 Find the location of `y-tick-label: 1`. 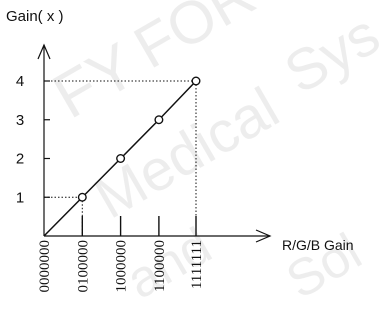

y-tick-label: 1 is located at coordinates (20, 197).